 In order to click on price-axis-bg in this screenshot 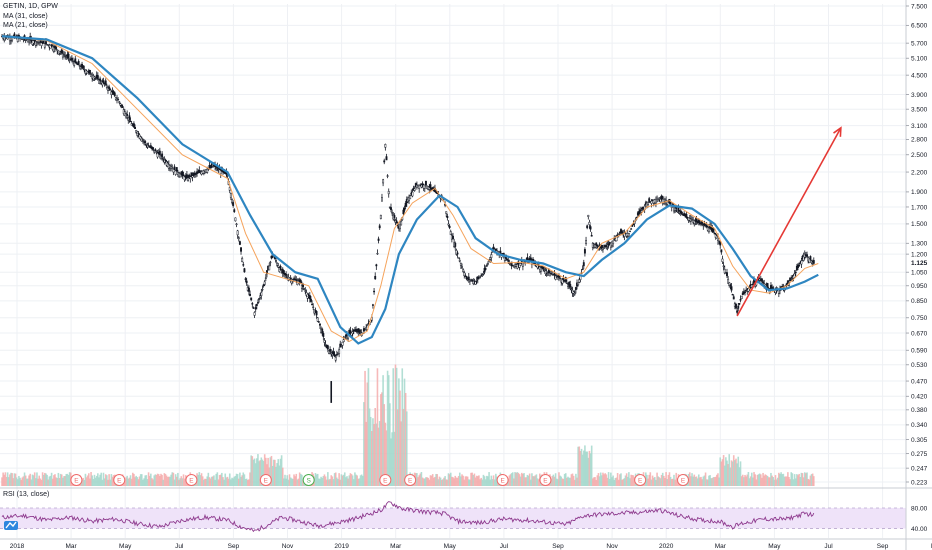, I will do `click(919, 275)`.